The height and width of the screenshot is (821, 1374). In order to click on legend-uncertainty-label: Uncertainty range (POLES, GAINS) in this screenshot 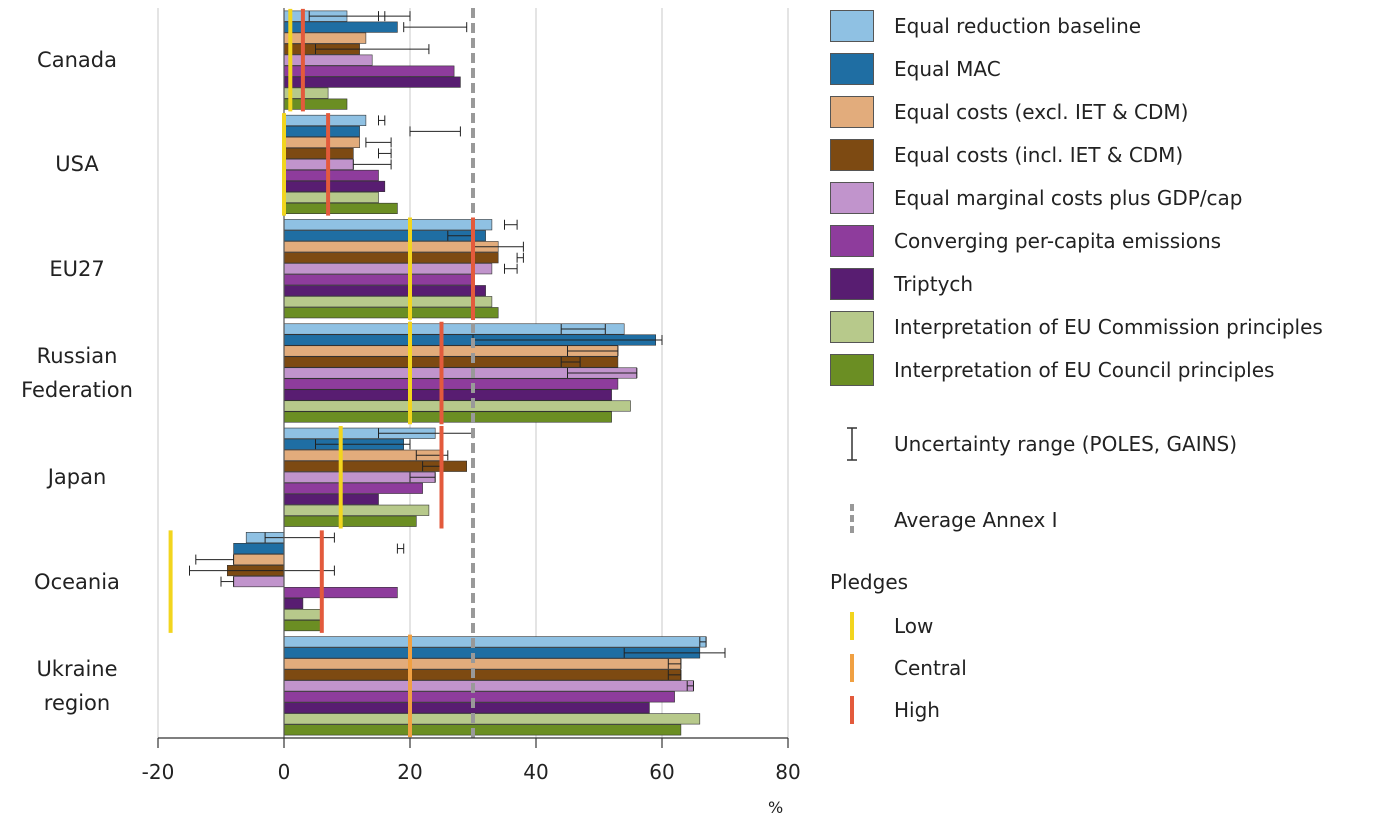, I will do `click(1066, 444)`.